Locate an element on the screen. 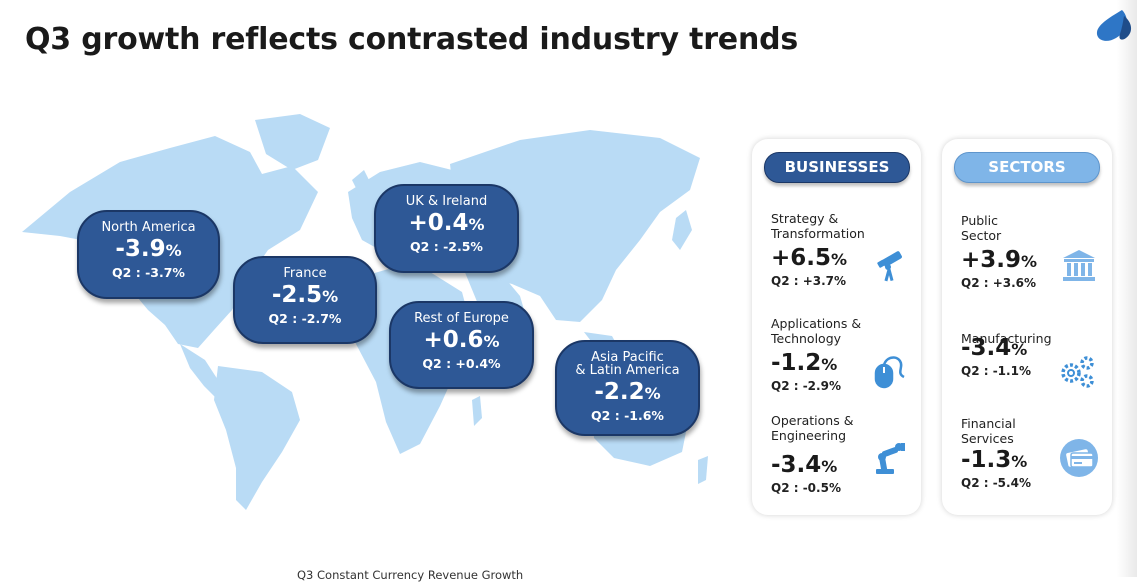 The image size is (1137, 582). item-label-line2: Transformation is located at coordinates (818, 233).